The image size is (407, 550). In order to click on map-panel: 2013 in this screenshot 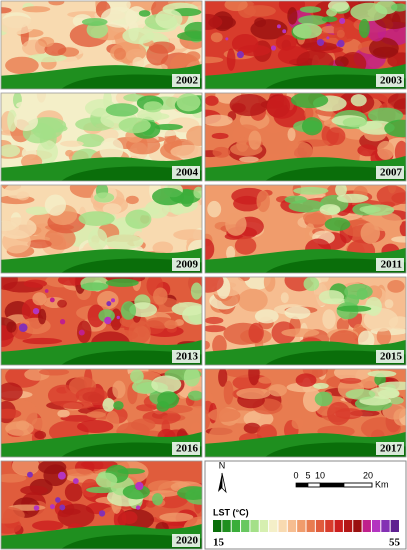, I will do `click(101, 321)`.